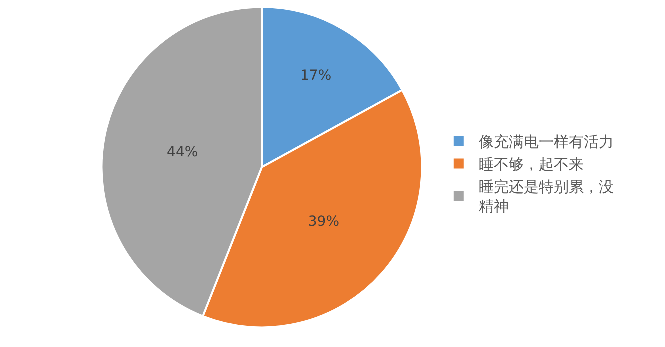  I want to click on data-label: 17%, so click(316, 76).